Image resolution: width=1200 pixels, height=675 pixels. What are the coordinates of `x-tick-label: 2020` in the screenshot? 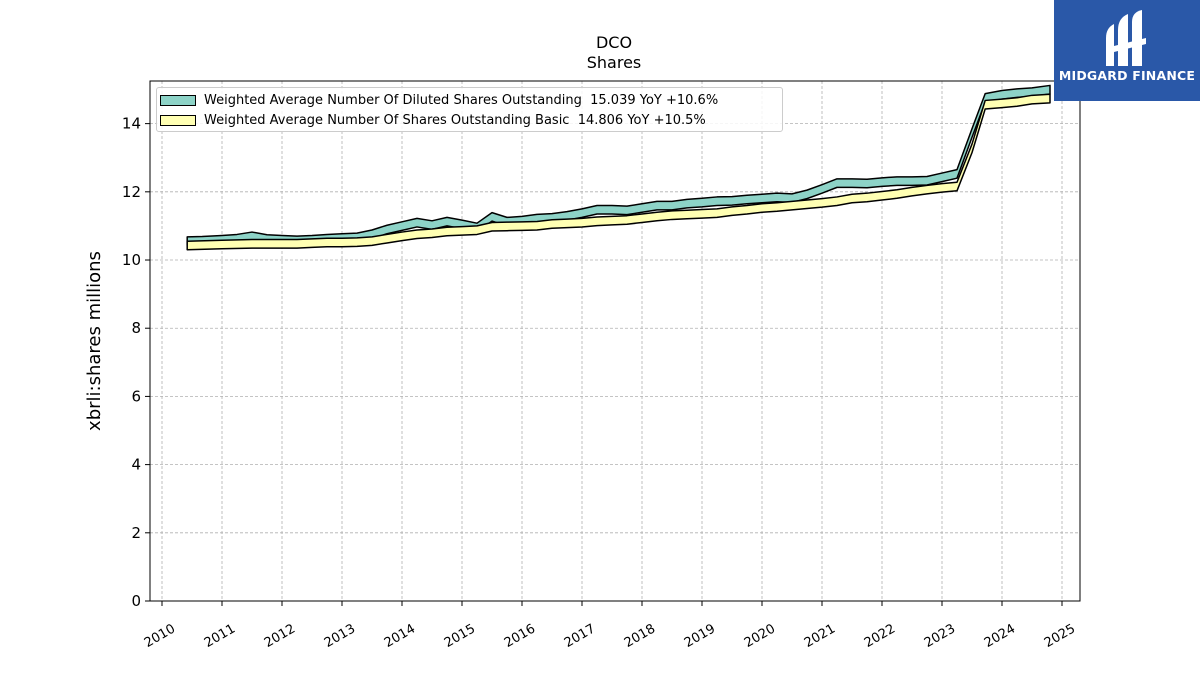 It's located at (760, 636).